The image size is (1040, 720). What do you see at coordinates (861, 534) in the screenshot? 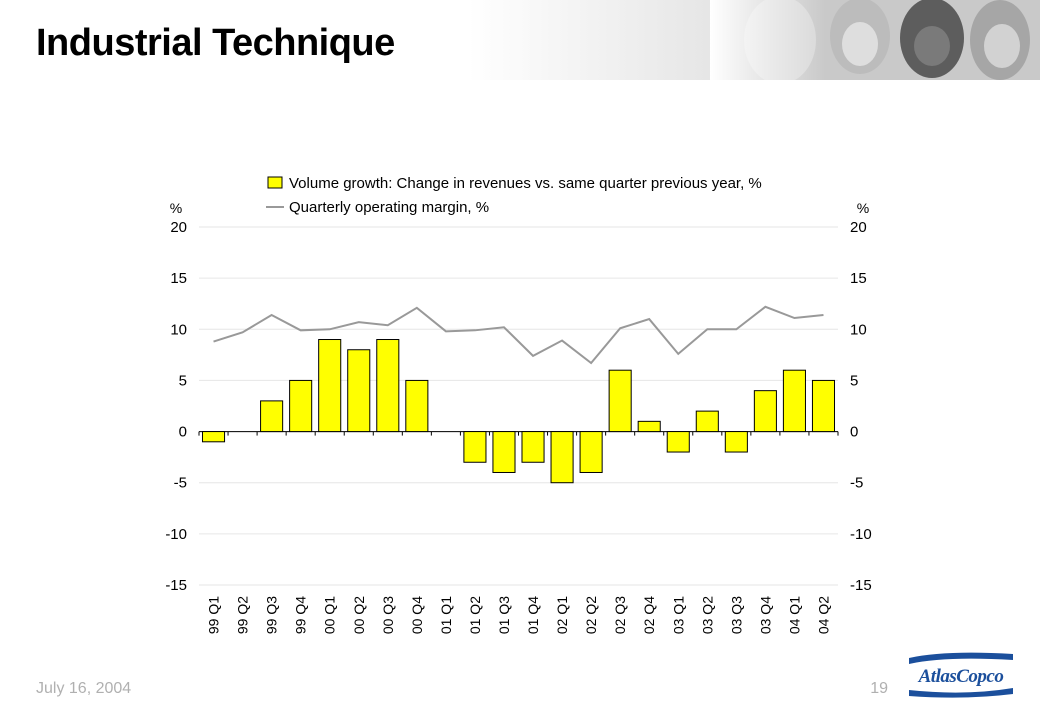
I see `y-tick-label-right: -10` at bounding box center [861, 534].